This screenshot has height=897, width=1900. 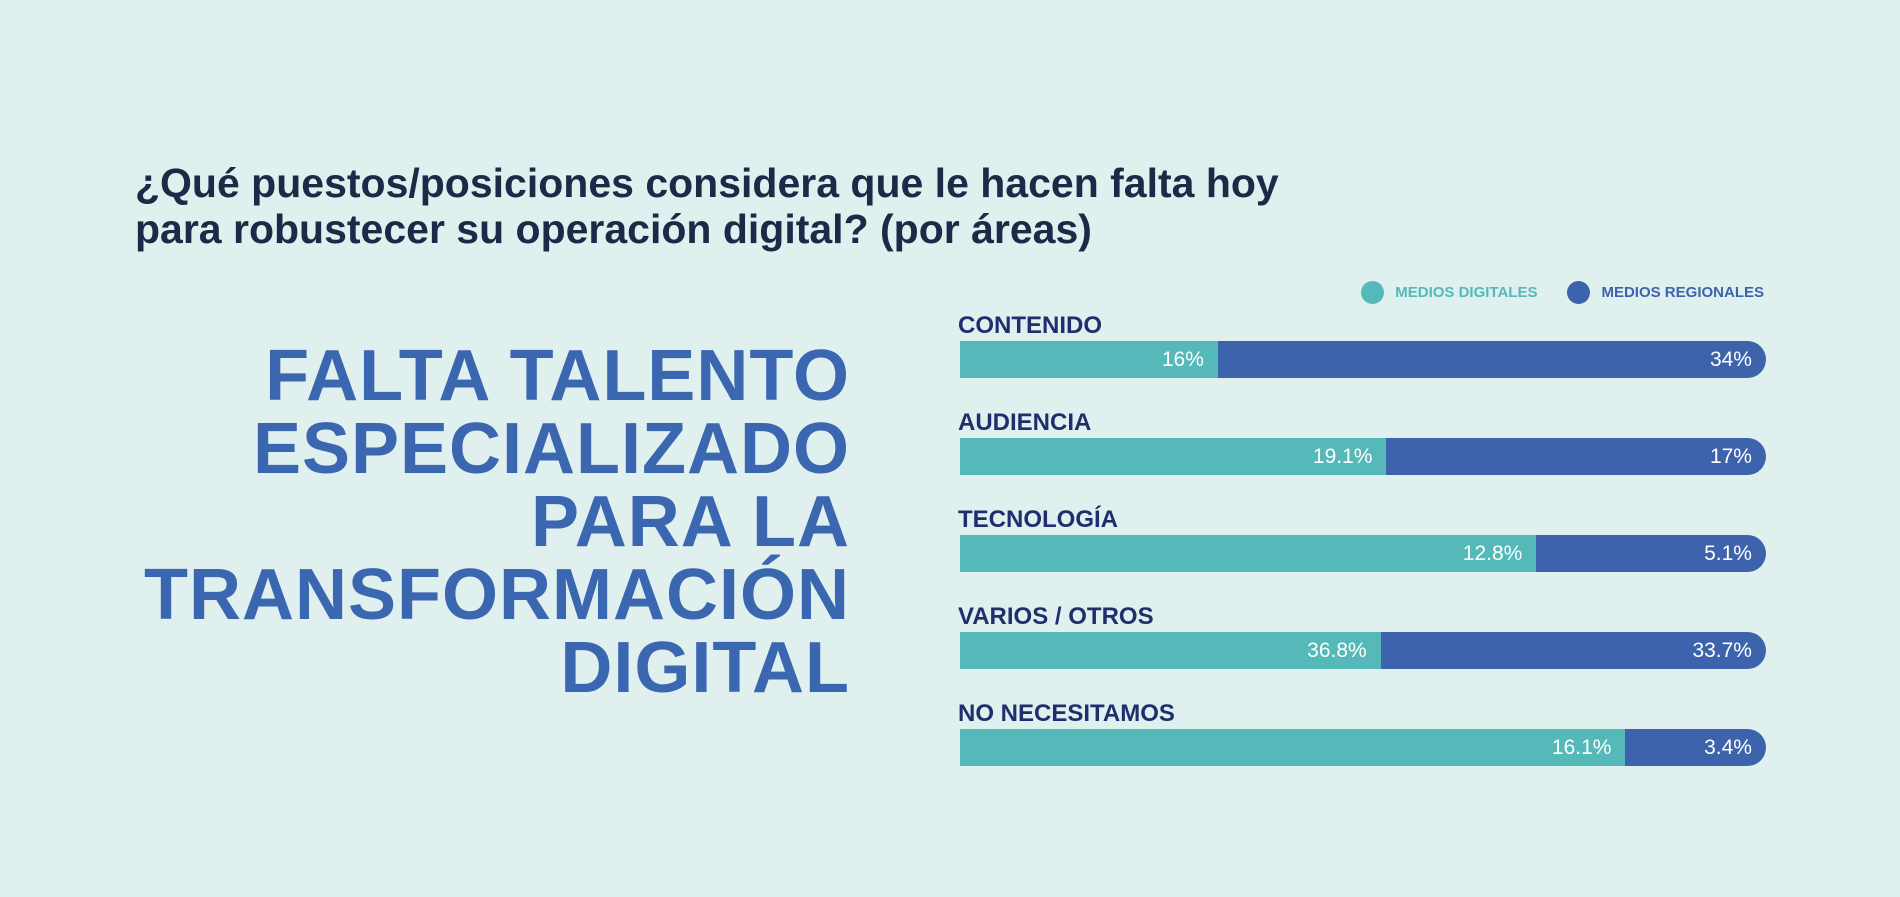 What do you see at coordinates (1170, 650) in the screenshot?
I see `bar-segment-digitales: 36.8%` at bounding box center [1170, 650].